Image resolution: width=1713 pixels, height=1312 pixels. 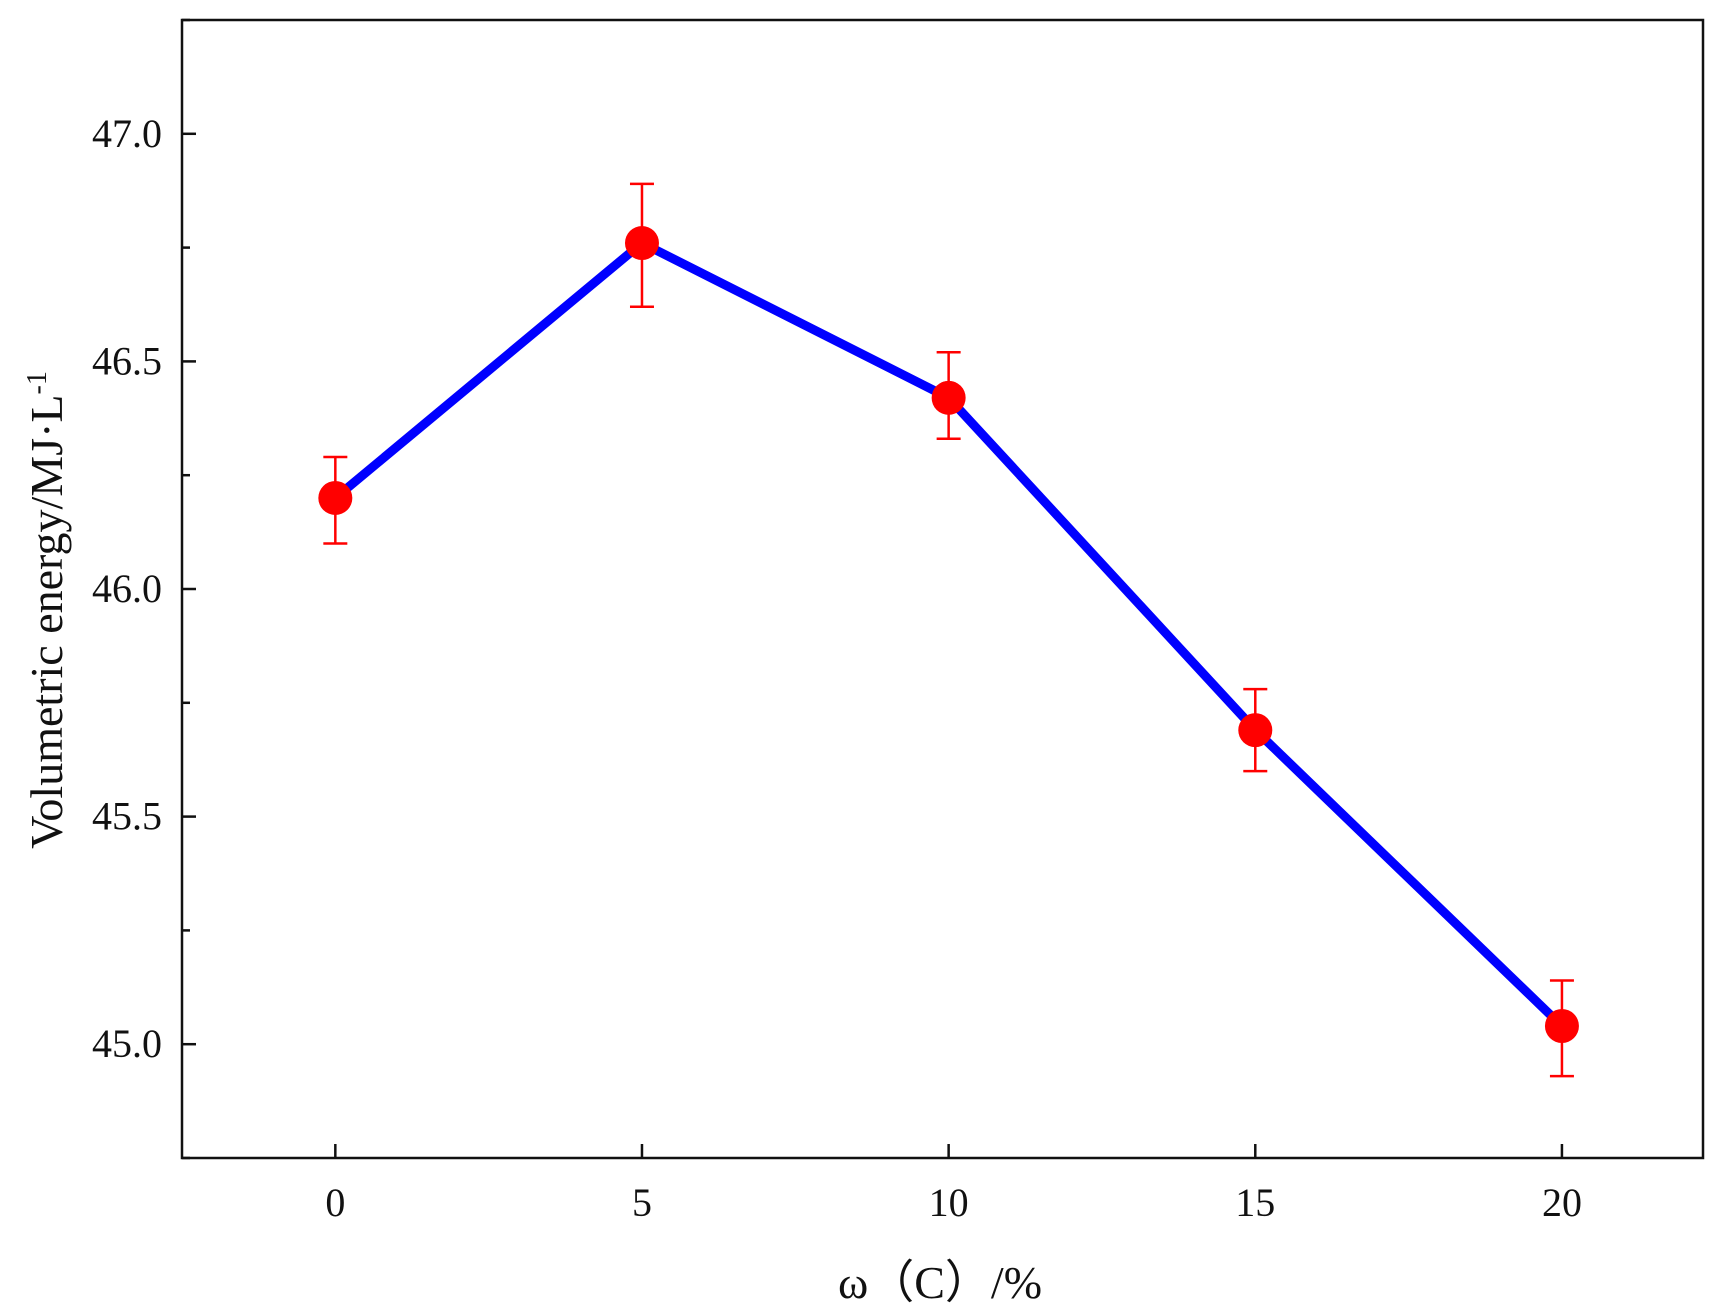 What do you see at coordinates (642, 1202) in the screenshot?
I see `x-tick-label: 5` at bounding box center [642, 1202].